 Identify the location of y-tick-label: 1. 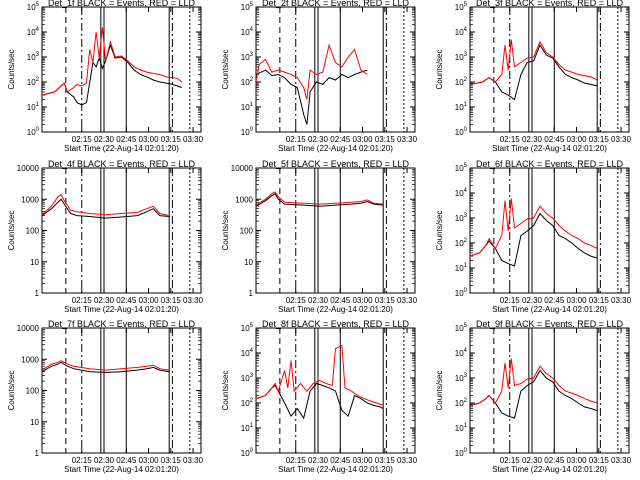
(37, 453).